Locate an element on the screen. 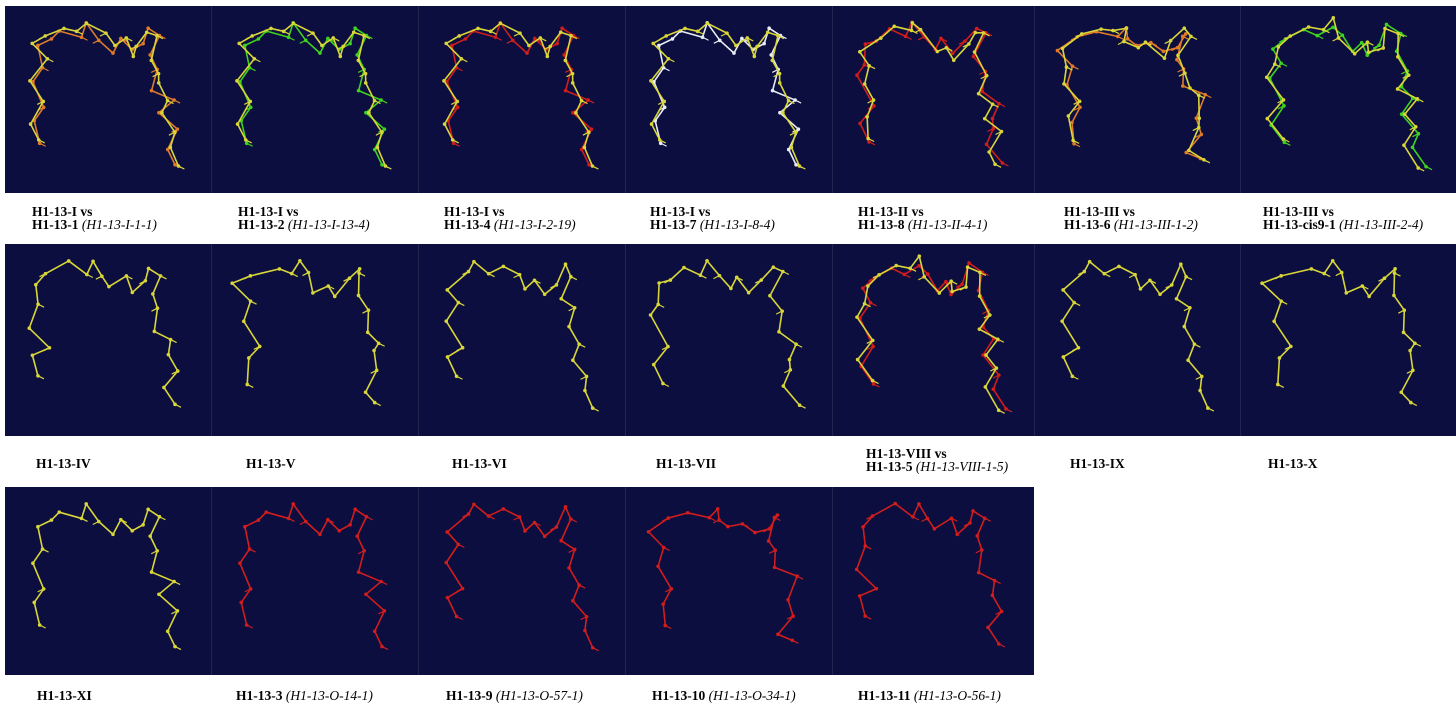 The width and height of the screenshot is (1456, 709). caption-p15: H1-13-XI is located at coordinates (64, 696).